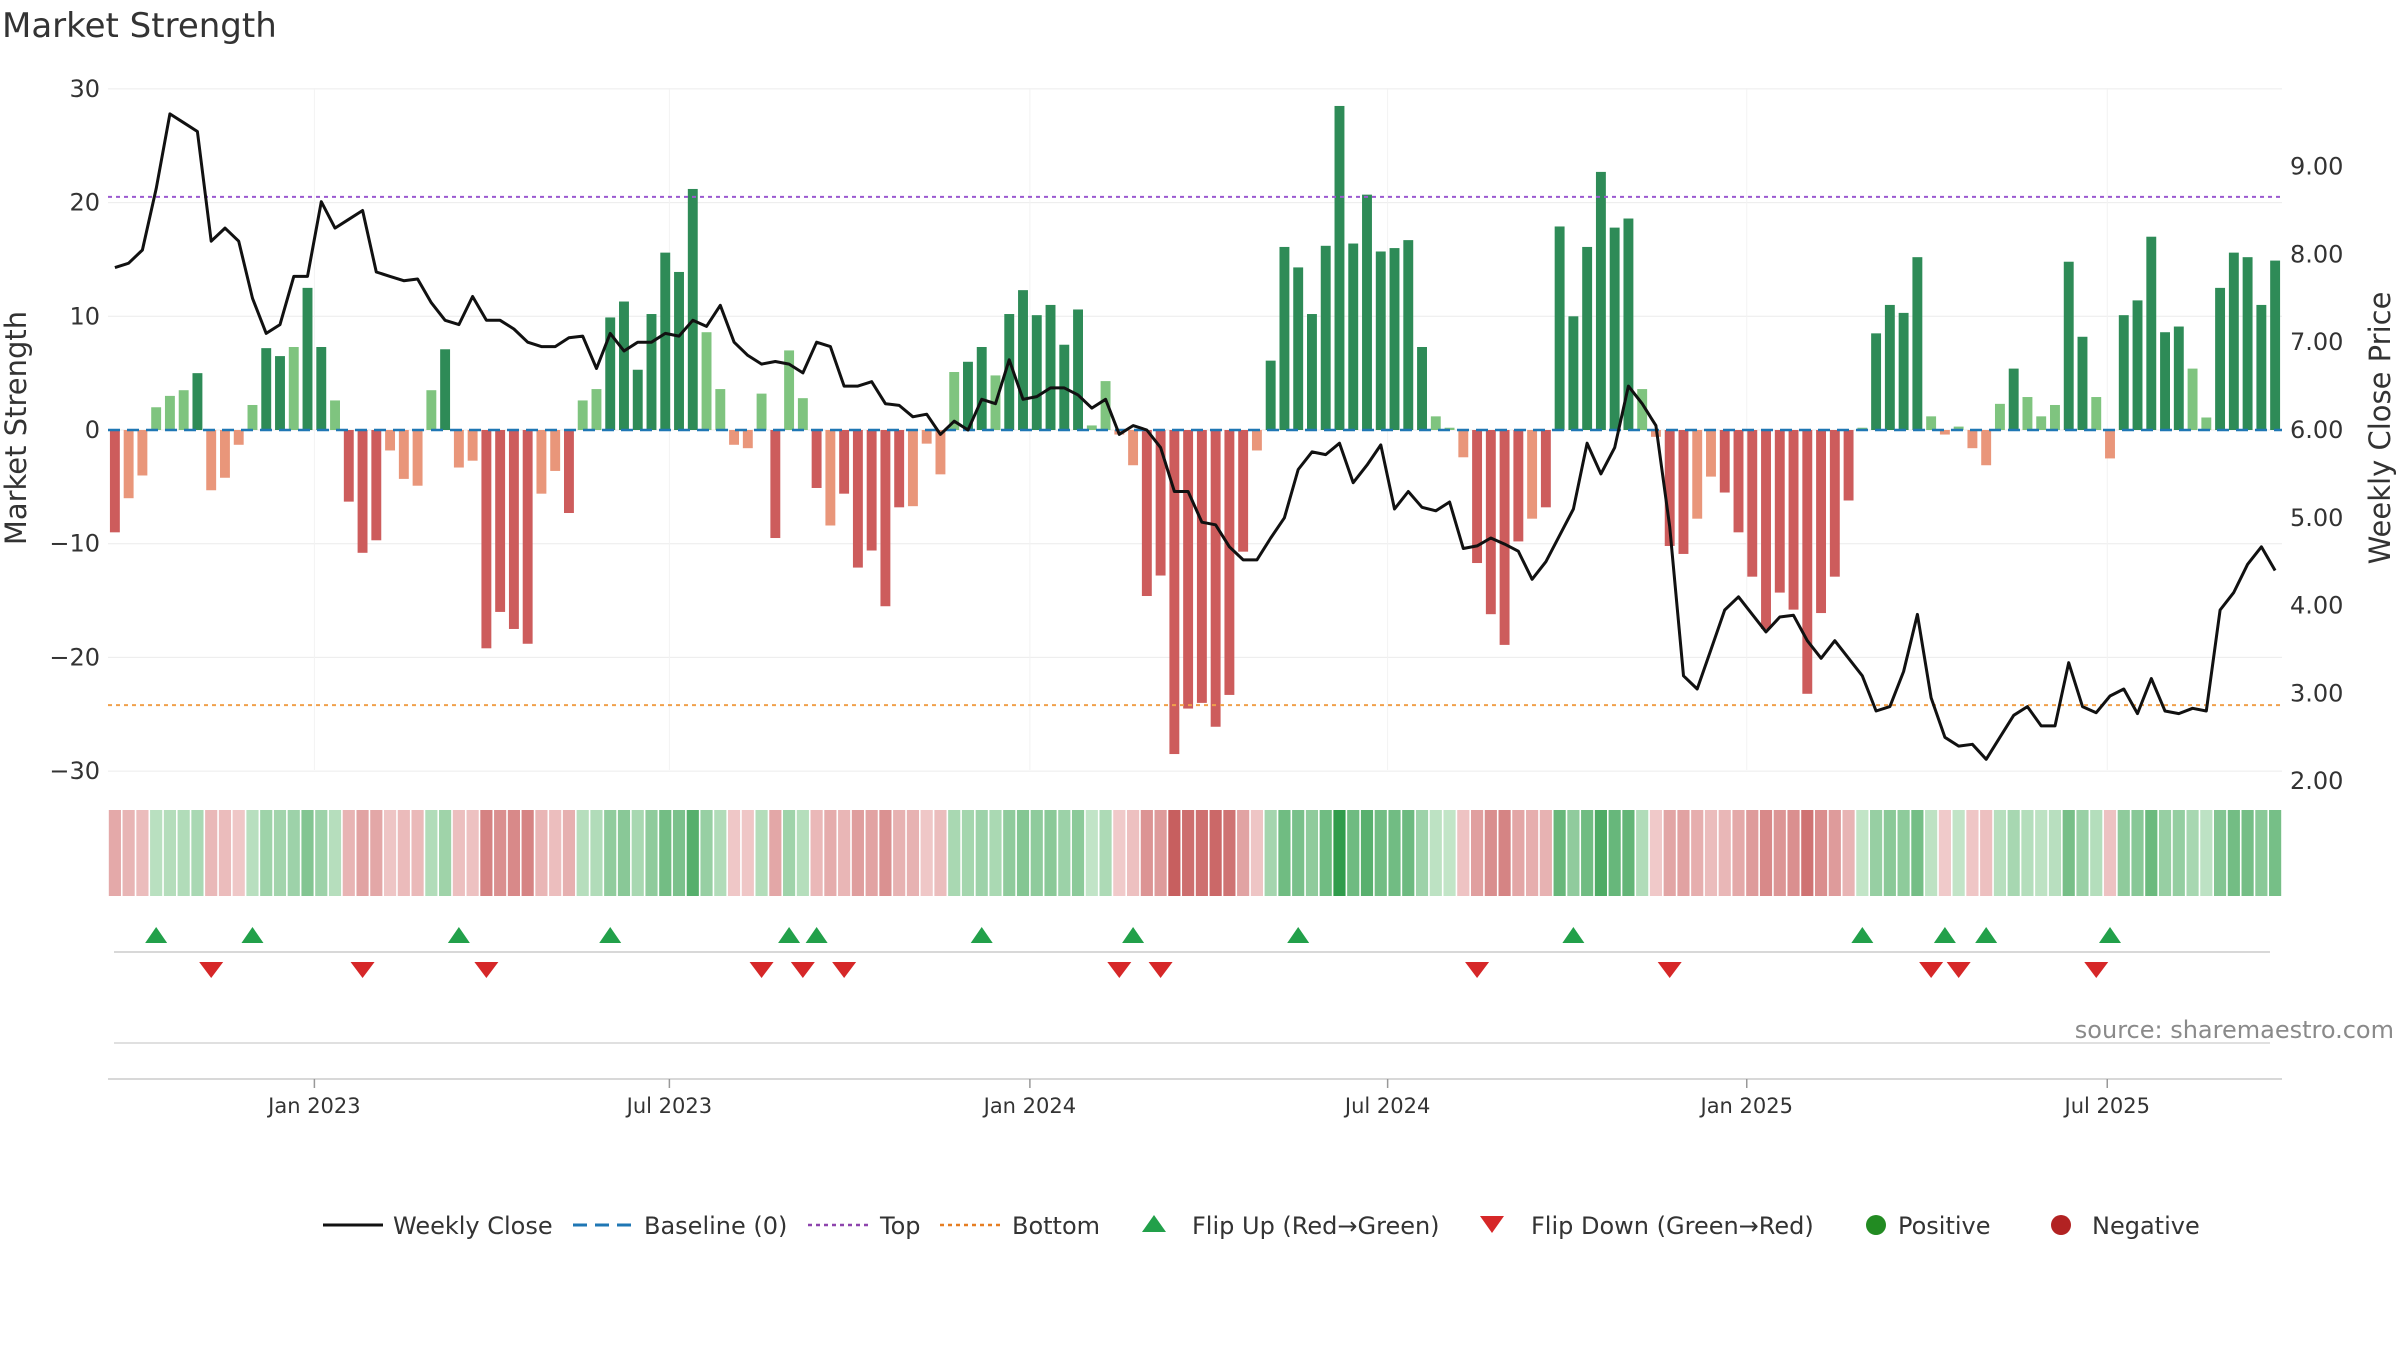  I want to click on x-tick-label: Jul 2024, so click(1386, 1106).